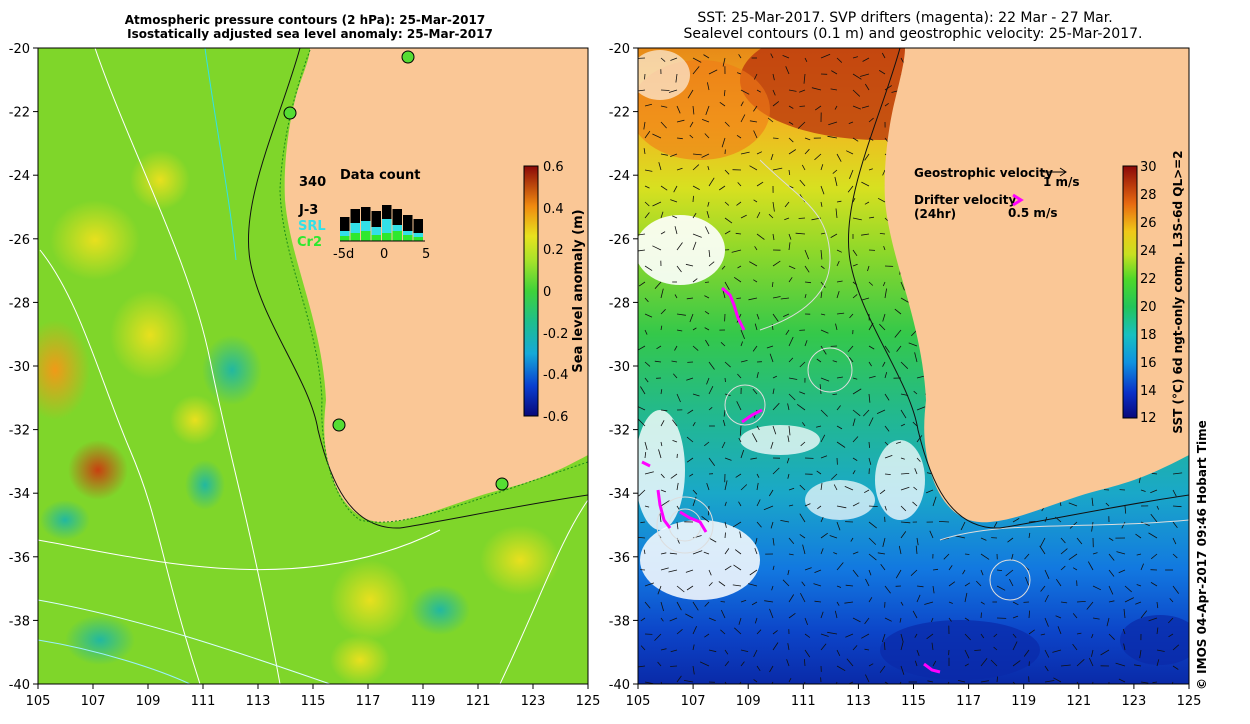 The height and width of the screenshot is (724, 1250). What do you see at coordinates (1148, 195) in the screenshot?
I see `sst-colorbar-tick: 28` at bounding box center [1148, 195].